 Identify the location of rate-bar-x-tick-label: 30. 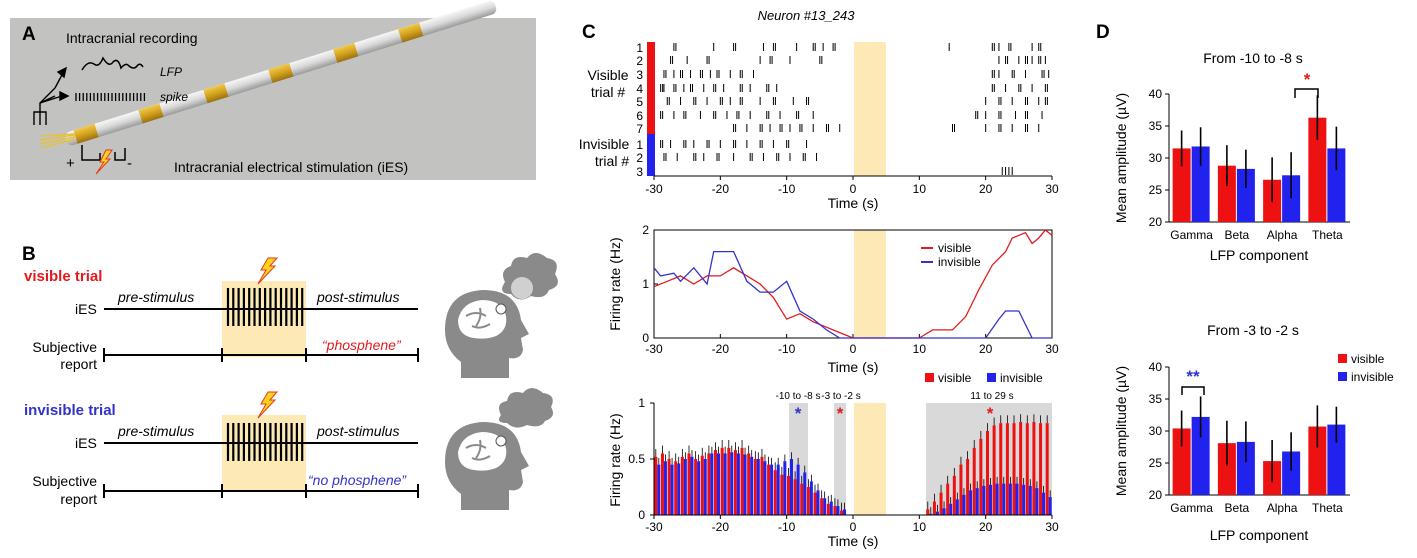
(1052, 527).